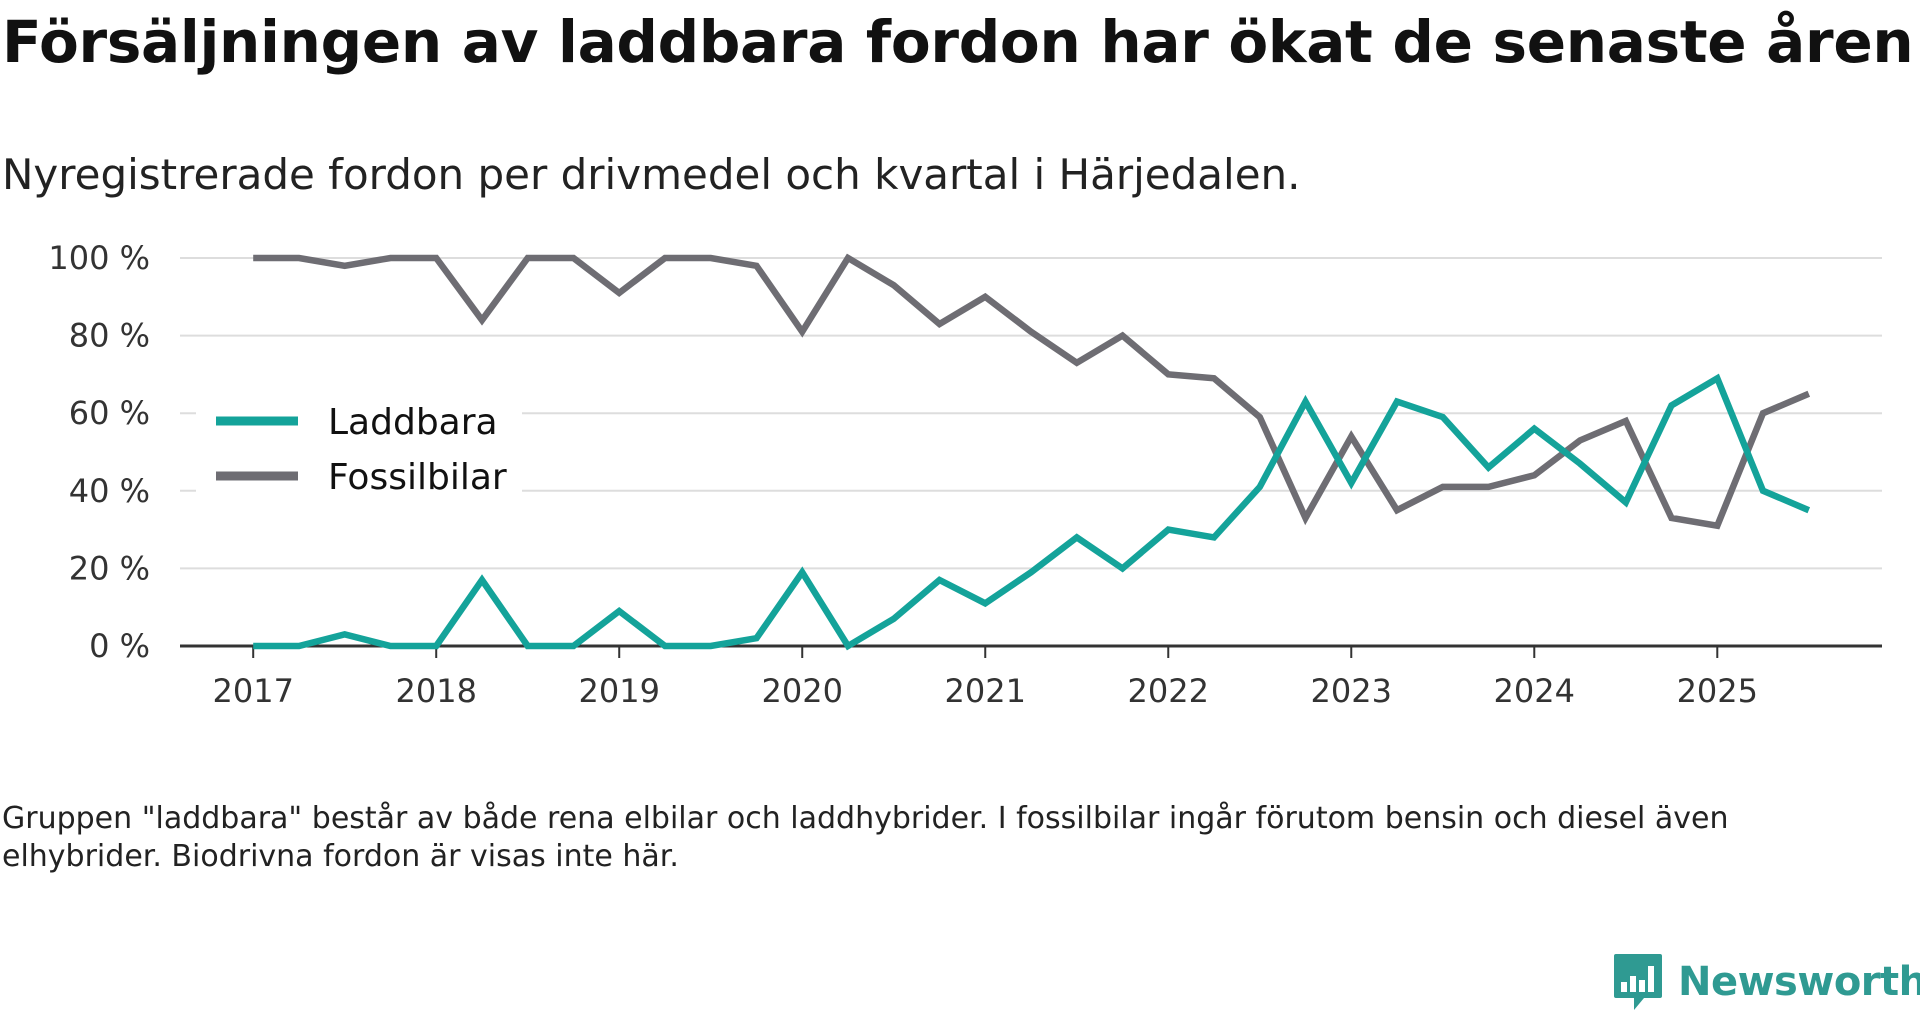  Describe the element at coordinates (1717, 691) in the screenshot. I see `x-tick-label: 2025` at that location.